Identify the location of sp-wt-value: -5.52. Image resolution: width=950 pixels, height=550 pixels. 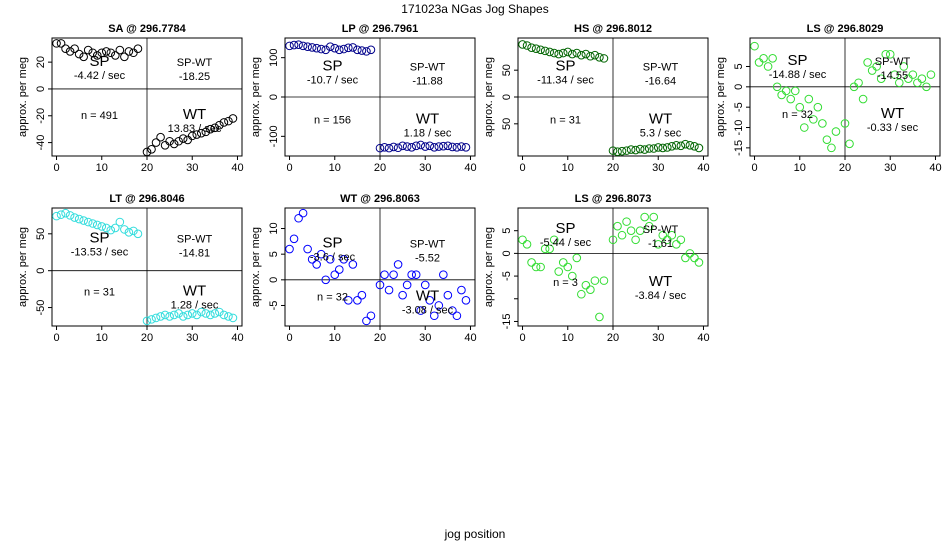
(427, 259).